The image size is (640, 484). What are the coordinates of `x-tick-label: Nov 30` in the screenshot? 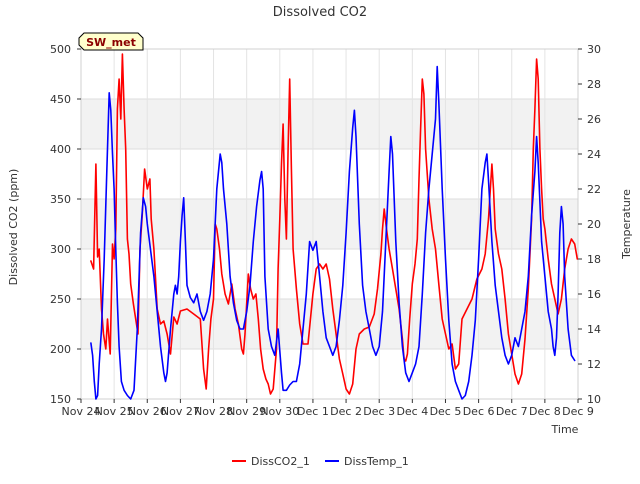 It's located at (279, 411).